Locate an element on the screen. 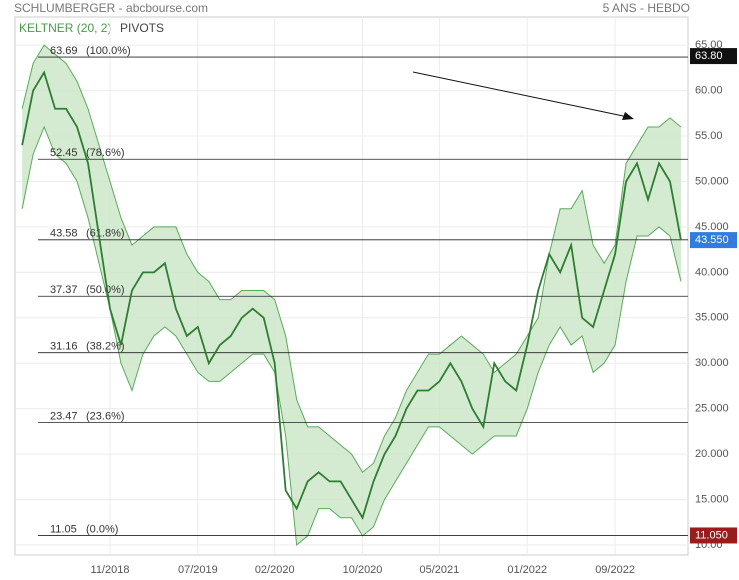  x-tick-label: 10/2020 is located at coordinates (363, 570).